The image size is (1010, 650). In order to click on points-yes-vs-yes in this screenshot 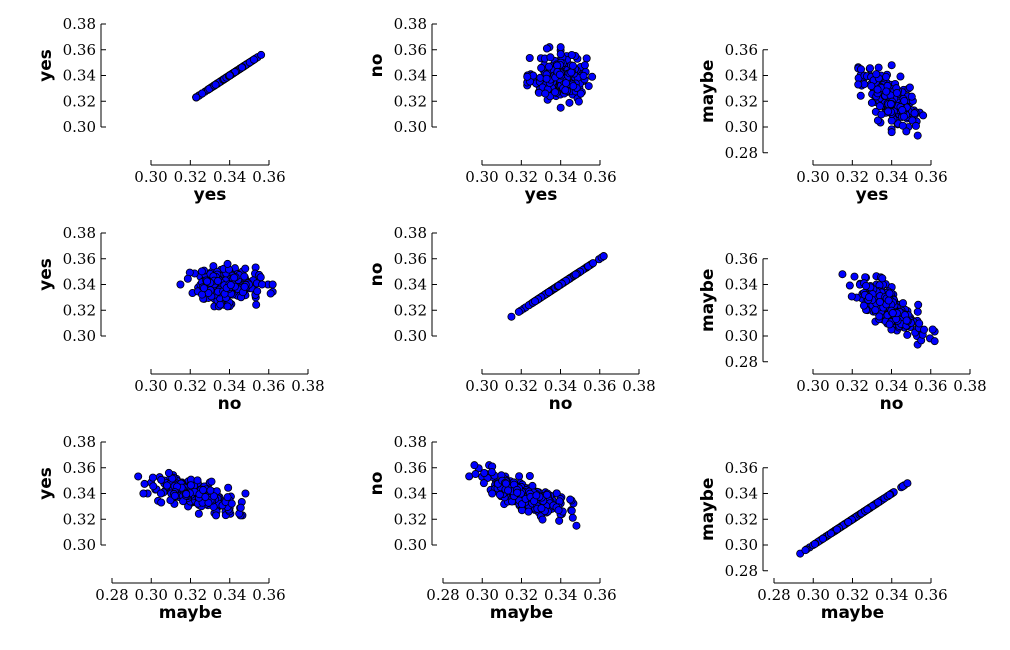, I will do `click(229, 76)`.